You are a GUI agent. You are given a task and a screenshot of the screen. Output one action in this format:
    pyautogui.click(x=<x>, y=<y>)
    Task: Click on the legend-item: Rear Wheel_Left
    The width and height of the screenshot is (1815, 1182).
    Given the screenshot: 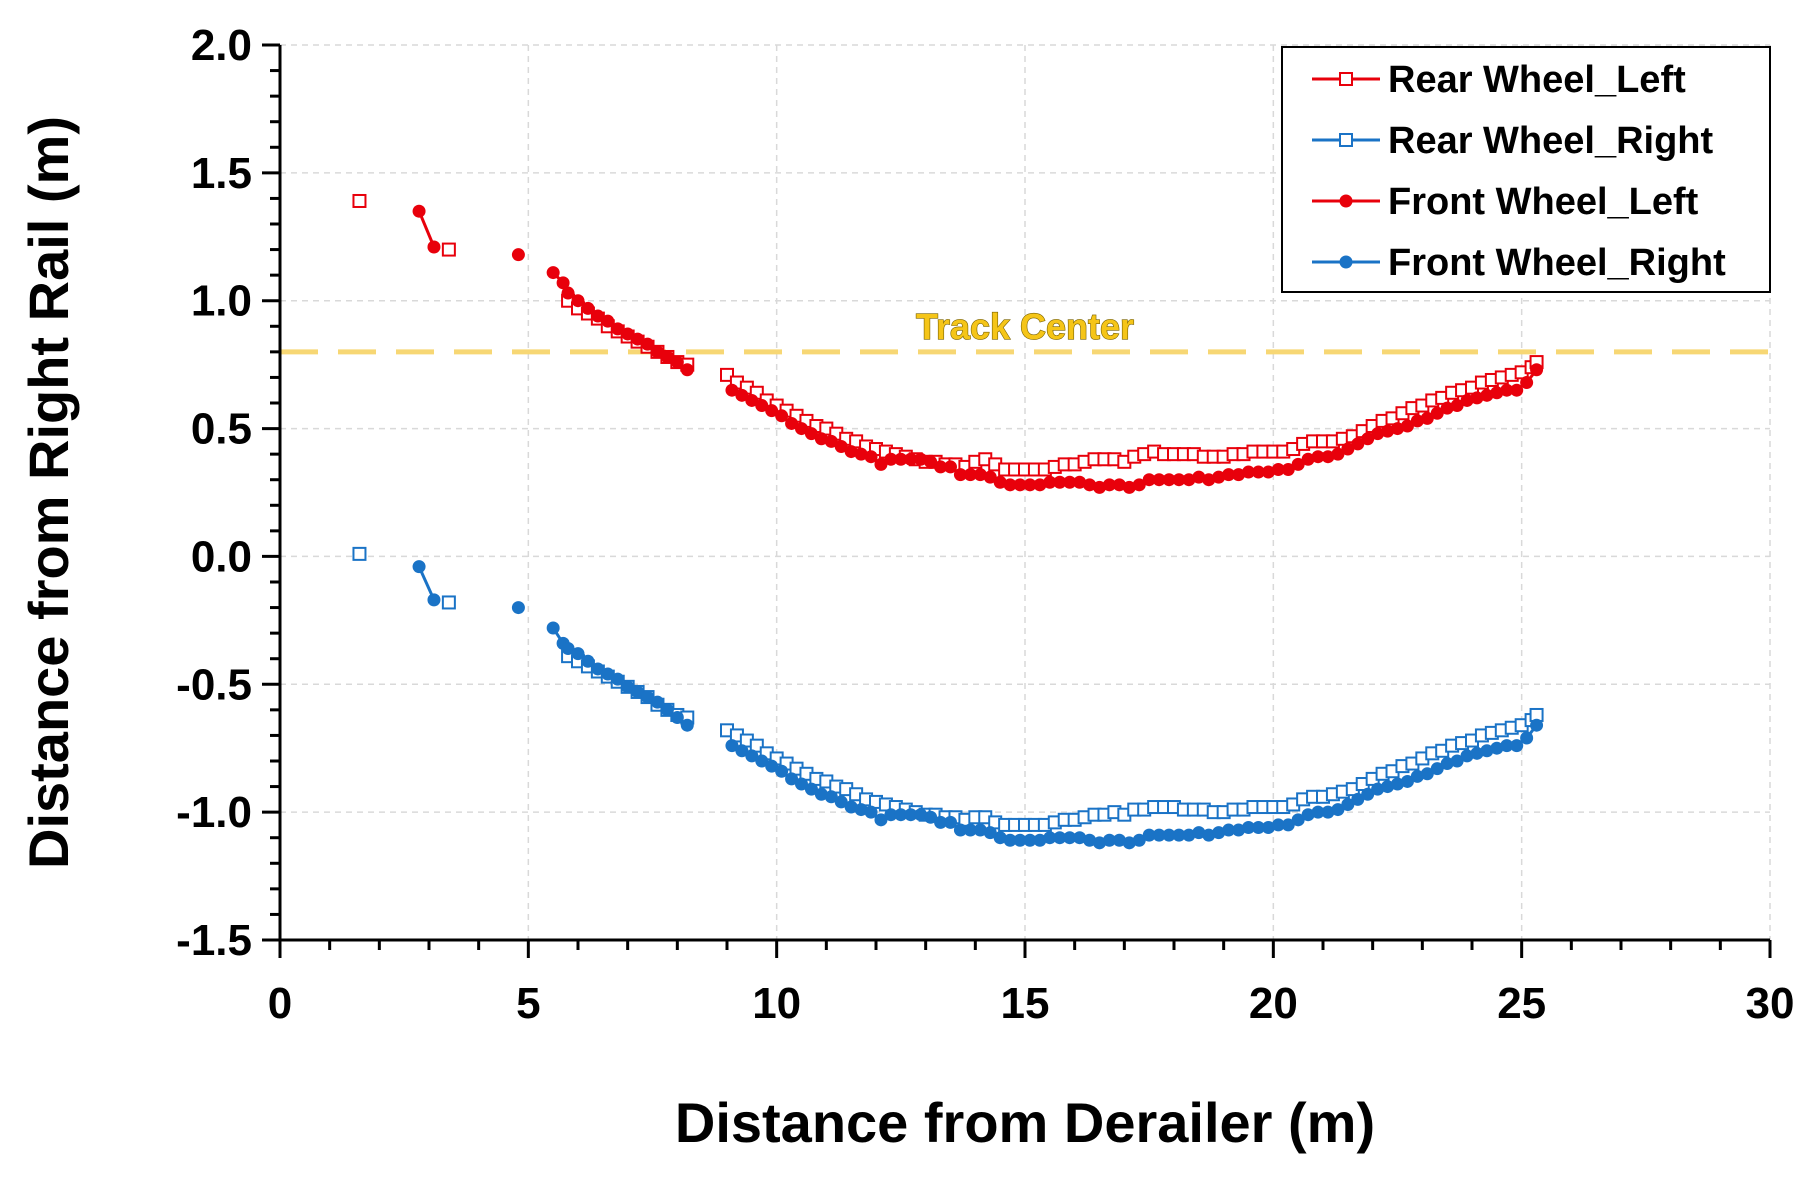 What is the action you would take?
    pyautogui.click(x=1499, y=80)
    